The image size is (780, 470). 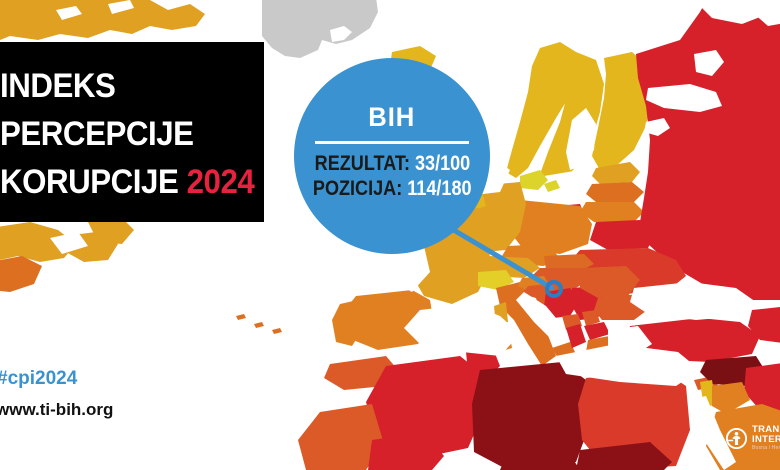 What do you see at coordinates (622, 111) in the screenshot?
I see `country-finland` at bounding box center [622, 111].